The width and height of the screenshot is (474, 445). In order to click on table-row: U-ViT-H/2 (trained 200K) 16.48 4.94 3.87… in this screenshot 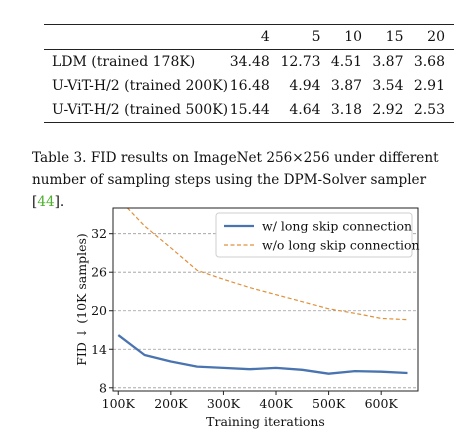, I will do `click(249, 86)`.